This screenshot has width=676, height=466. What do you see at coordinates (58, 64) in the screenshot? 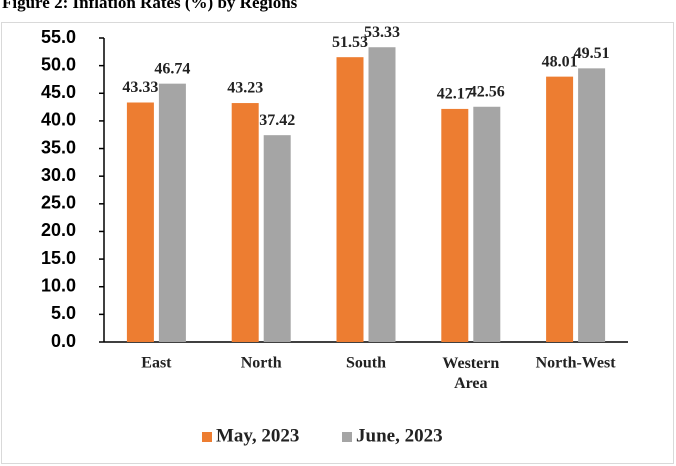
I see `y-tick-label: 50.0` at bounding box center [58, 64].